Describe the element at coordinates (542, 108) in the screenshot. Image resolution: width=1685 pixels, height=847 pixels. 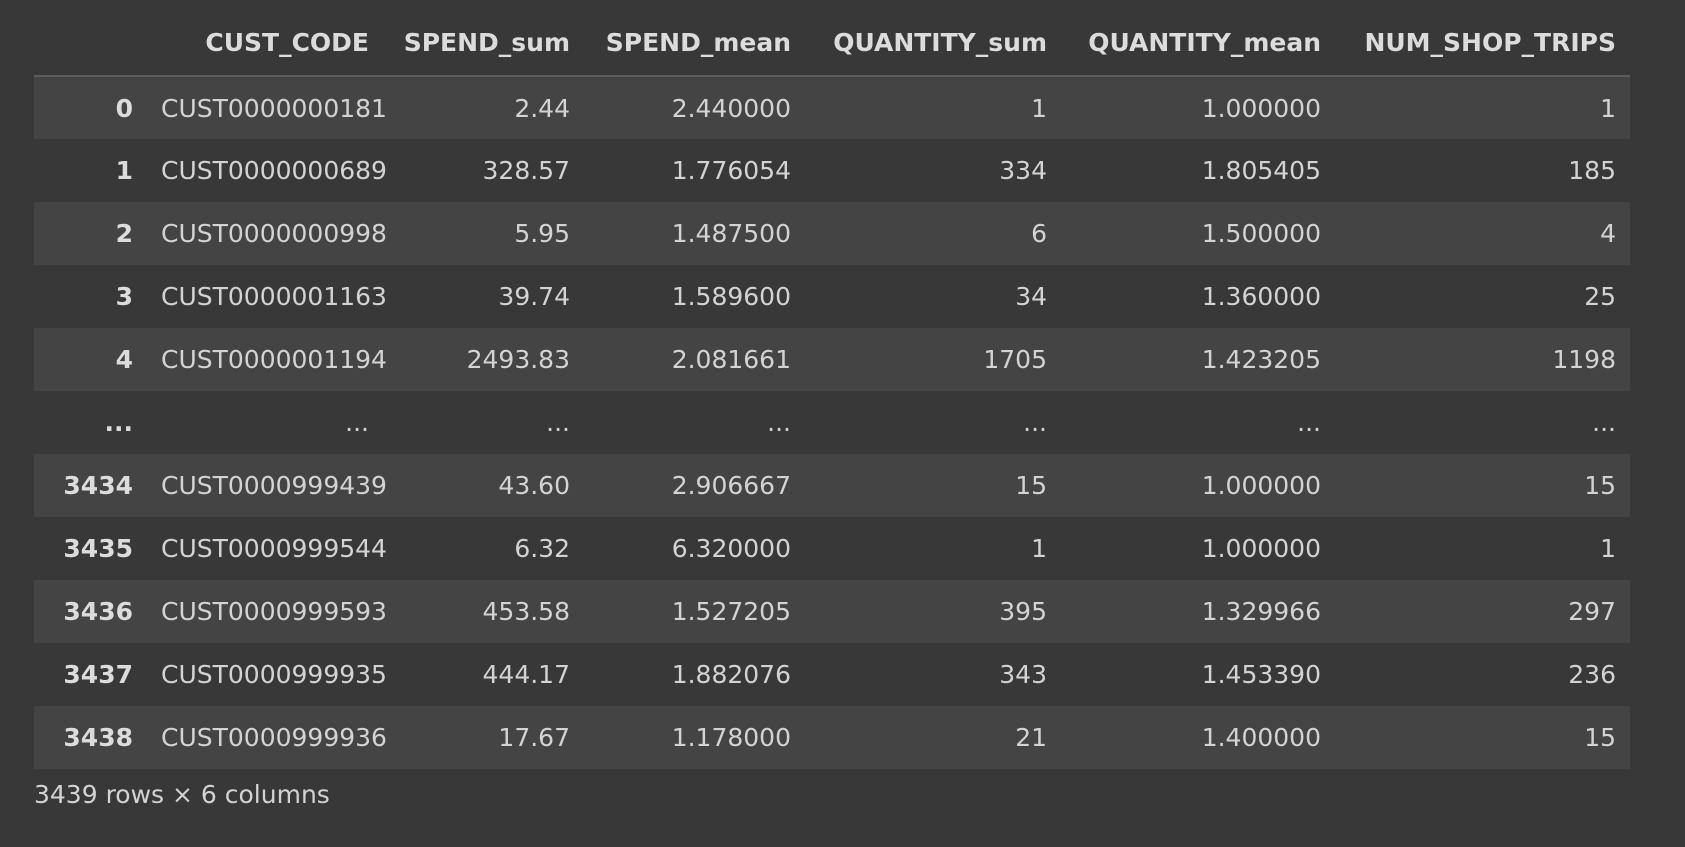
I see `table-cell: 2.44` at that location.